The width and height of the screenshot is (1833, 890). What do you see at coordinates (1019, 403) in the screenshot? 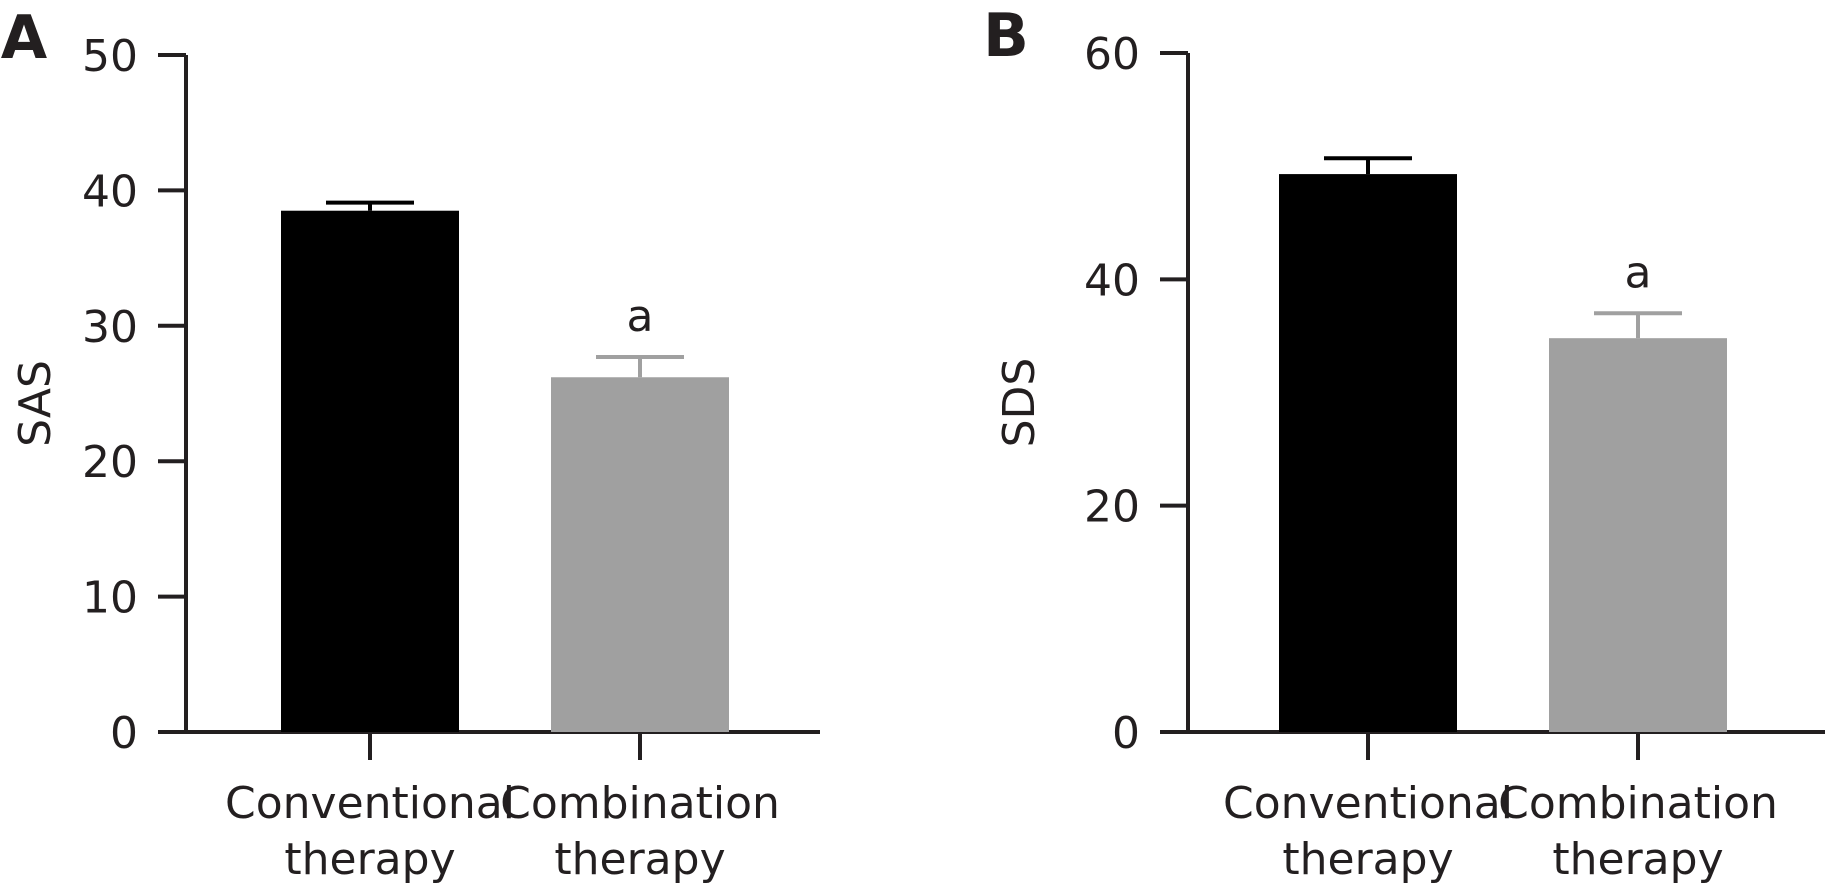
I see `y-axis-label: SDS` at bounding box center [1019, 403].